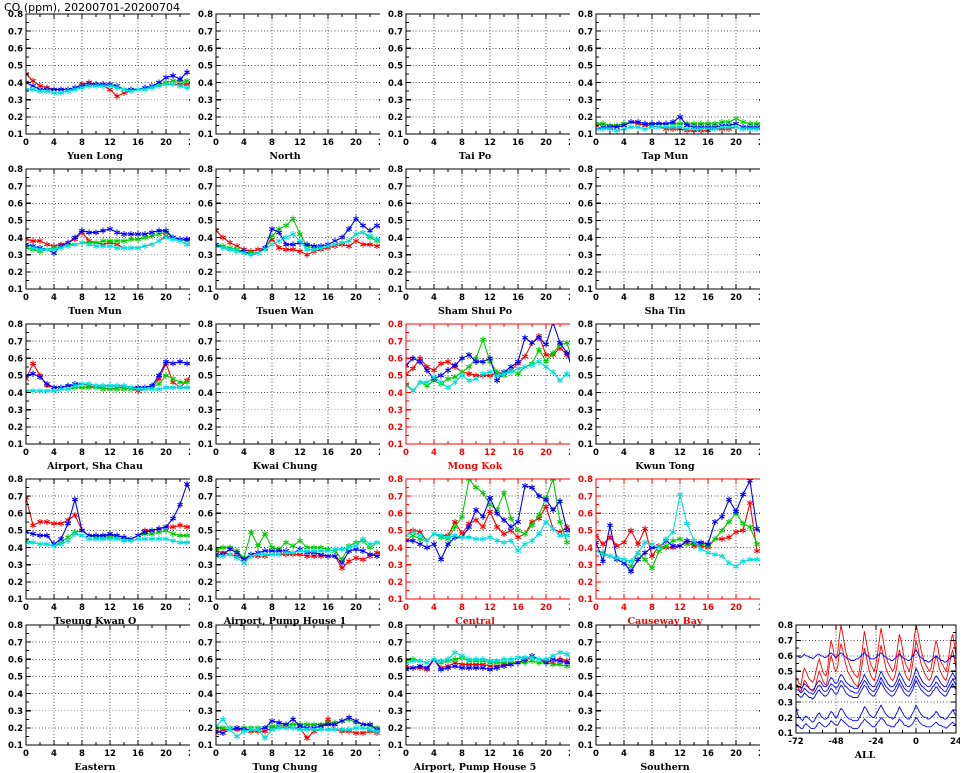  I want to click on panel-title-tung-chung: Tung Chung, so click(285, 767).